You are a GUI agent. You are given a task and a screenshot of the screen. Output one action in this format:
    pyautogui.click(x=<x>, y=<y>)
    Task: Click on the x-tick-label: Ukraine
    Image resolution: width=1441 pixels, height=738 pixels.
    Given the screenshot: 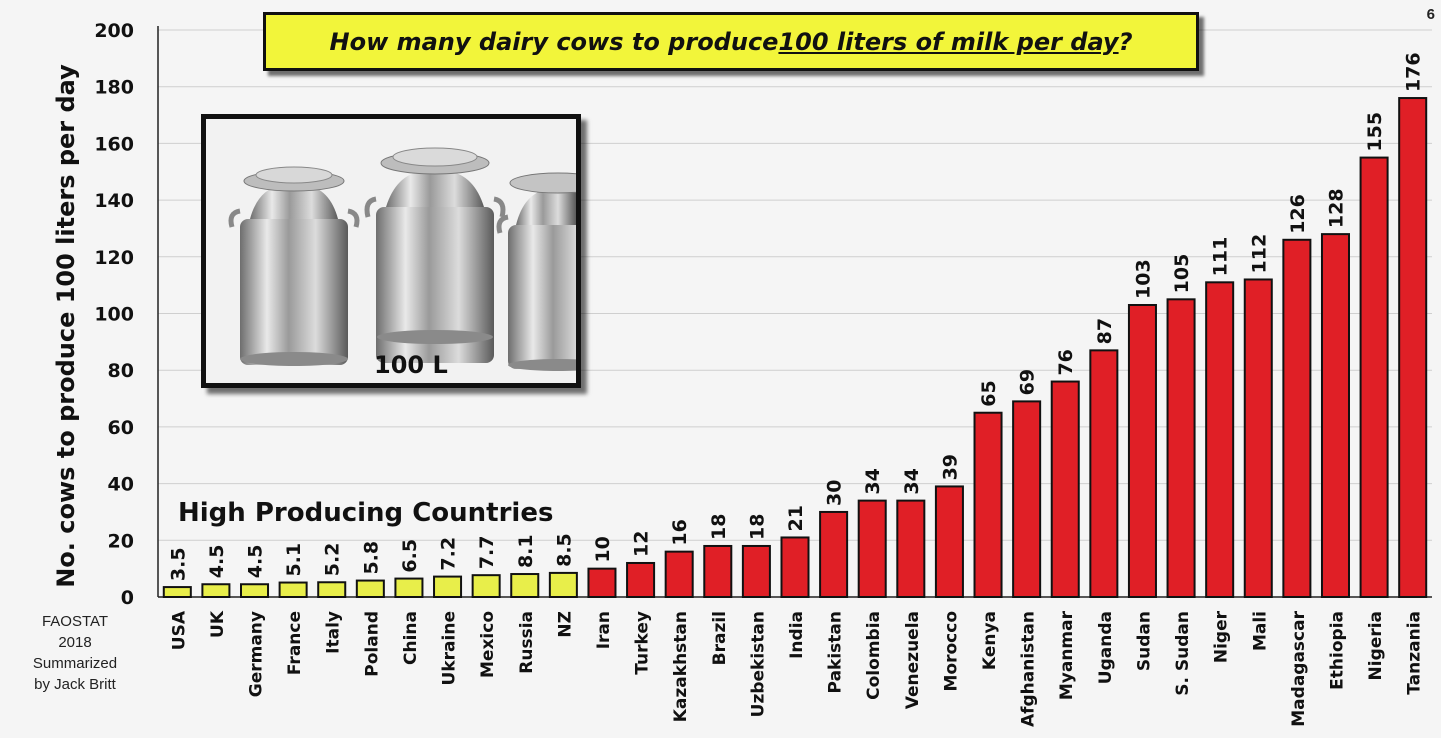 What is the action you would take?
    pyautogui.click(x=450, y=648)
    